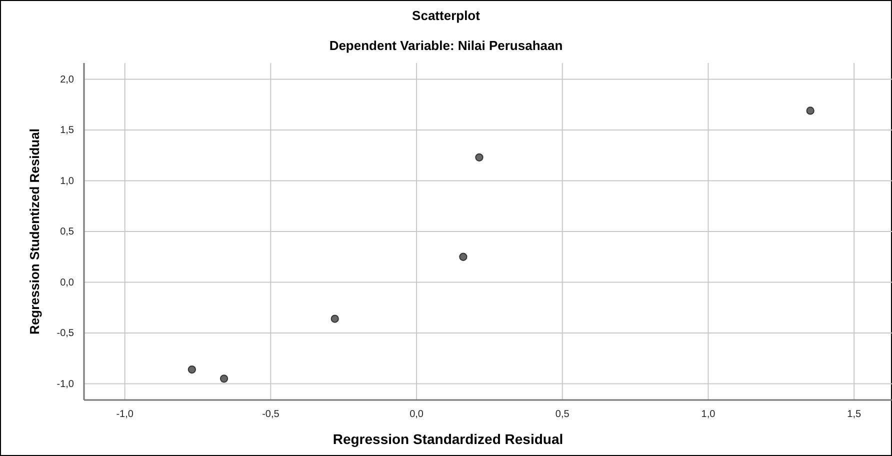 The height and width of the screenshot is (456, 892). Describe the element at coordinates (448, 439) in the screenshot. I see `x-axis-title: Regression Standardized Residual` at that location.